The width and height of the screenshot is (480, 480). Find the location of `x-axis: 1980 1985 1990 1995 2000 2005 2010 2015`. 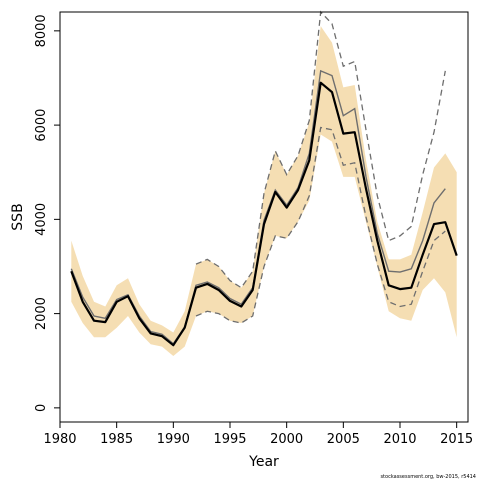

x-axis: 1980 1985 1990 1995 2000 2005 2010 2015 is located at coordinates (258, 434).